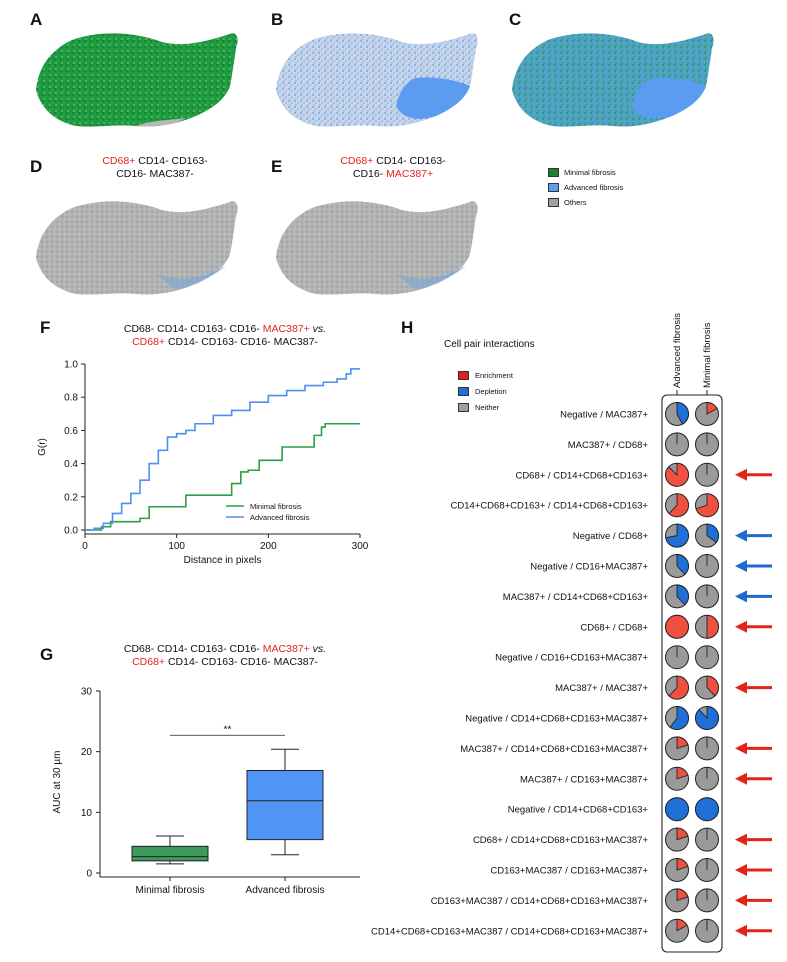  I want to click on row-label: Negative / CD16+CD163+MAC387+, so click(571, 658).